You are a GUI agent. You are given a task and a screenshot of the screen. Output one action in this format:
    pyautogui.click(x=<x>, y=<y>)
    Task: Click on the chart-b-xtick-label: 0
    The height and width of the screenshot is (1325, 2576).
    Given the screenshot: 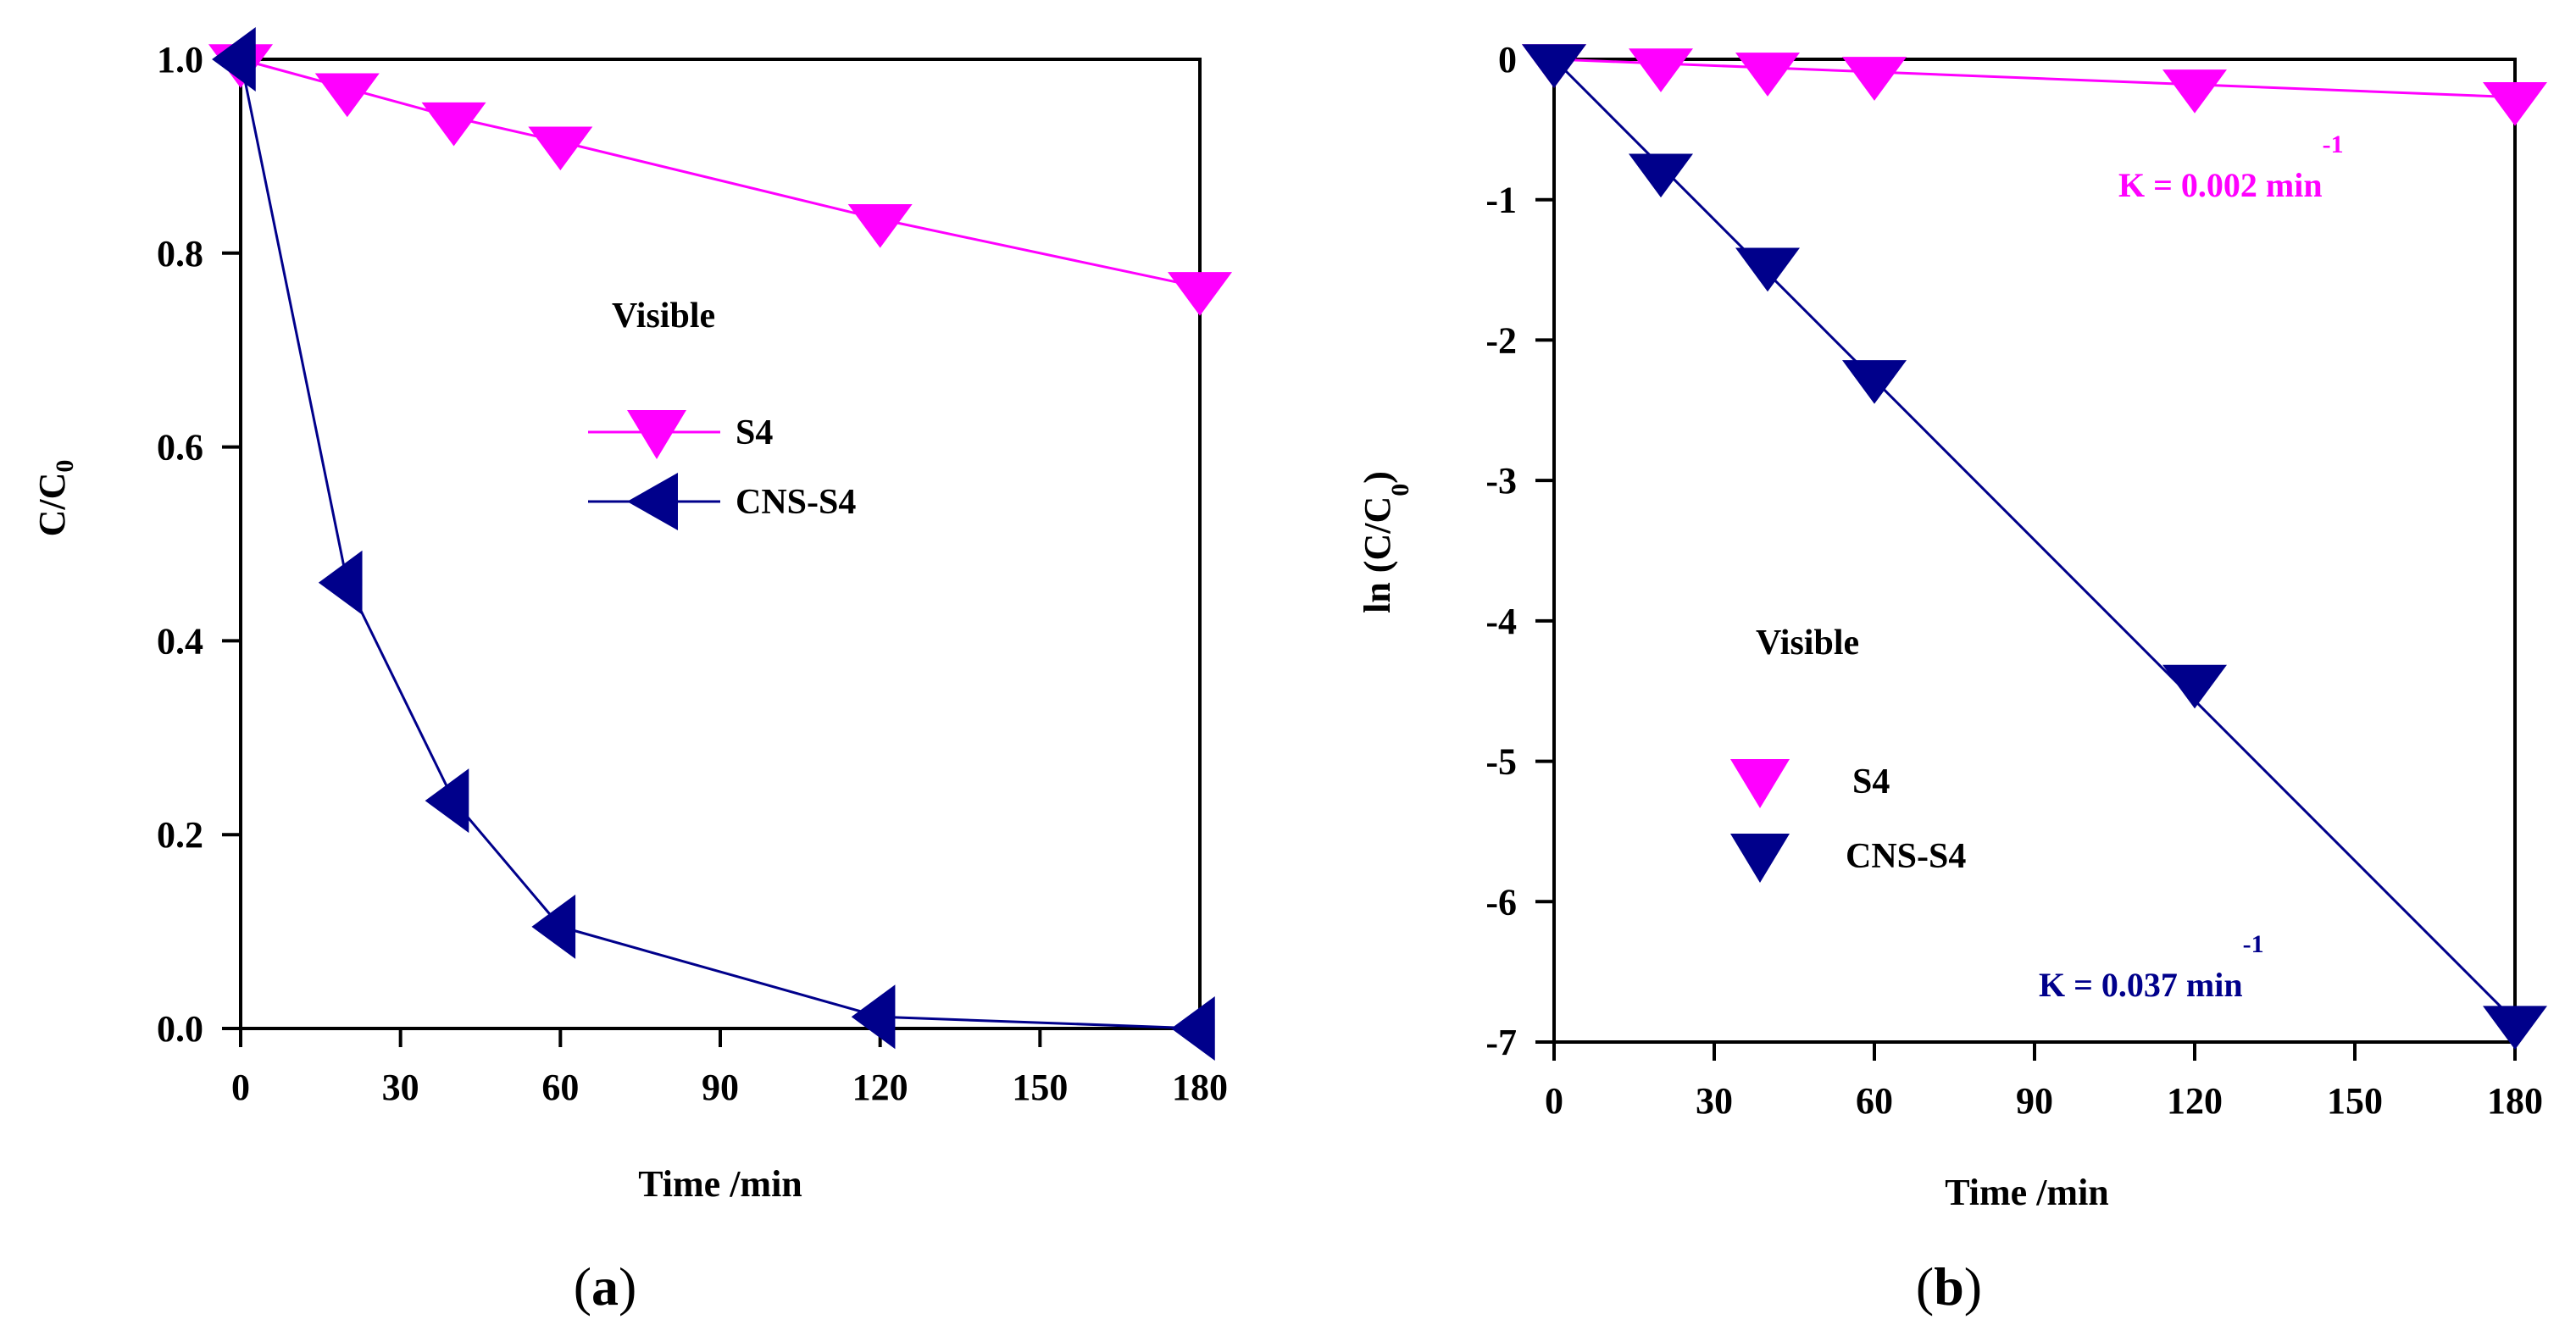 What is the action you would take?
    pyautogui.click(x=1554, y=1101)
    